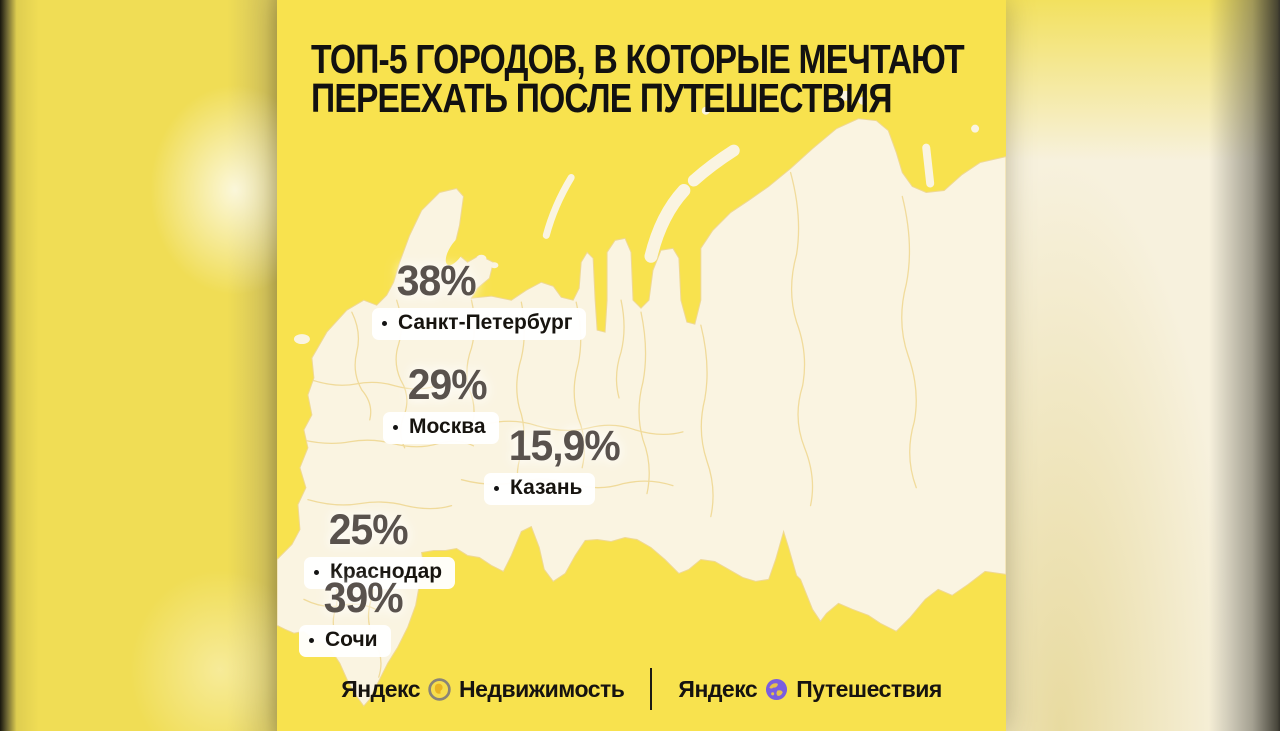 Image resolution: width=1280 pixels, height=731 pixels. What do you see at coordinates (351, 639) in the screenshot?
I see `city-name: Сочи` at bounding box center [351, 639].